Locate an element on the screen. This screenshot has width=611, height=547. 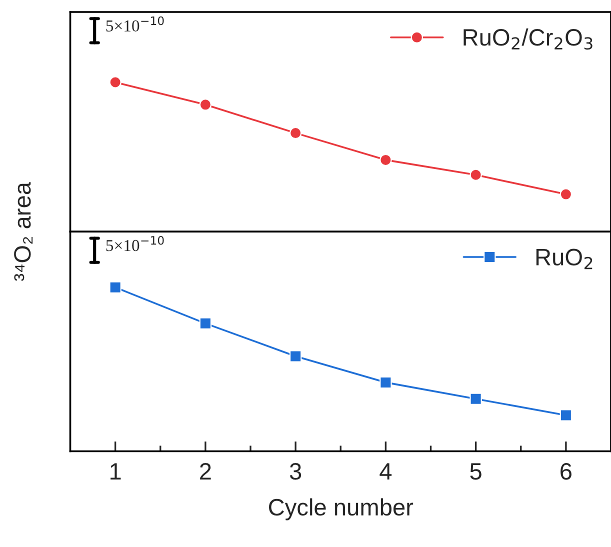
y-axis-title: ³⁴O₂ area is located at coordinates (23, 232).